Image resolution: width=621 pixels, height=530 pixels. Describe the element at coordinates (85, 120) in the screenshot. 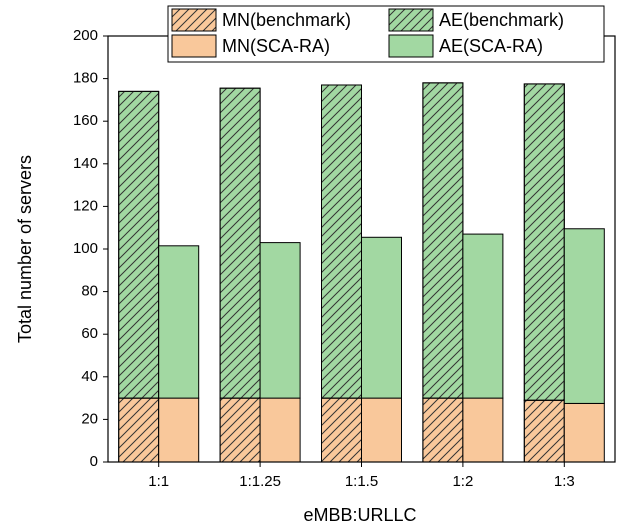

I see `y-tick-label: 160` at that location.